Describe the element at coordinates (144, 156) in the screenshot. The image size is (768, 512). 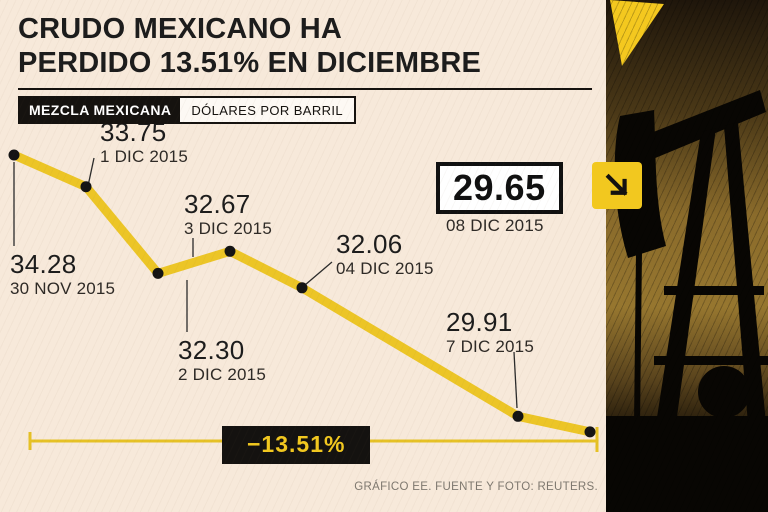
I see `point-date: 1 DIC 2015` at that location.